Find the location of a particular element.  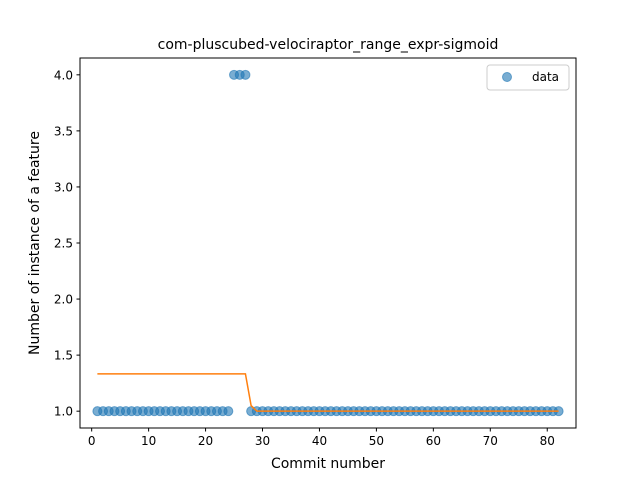

legend-box is located at coordinates (528, 77).